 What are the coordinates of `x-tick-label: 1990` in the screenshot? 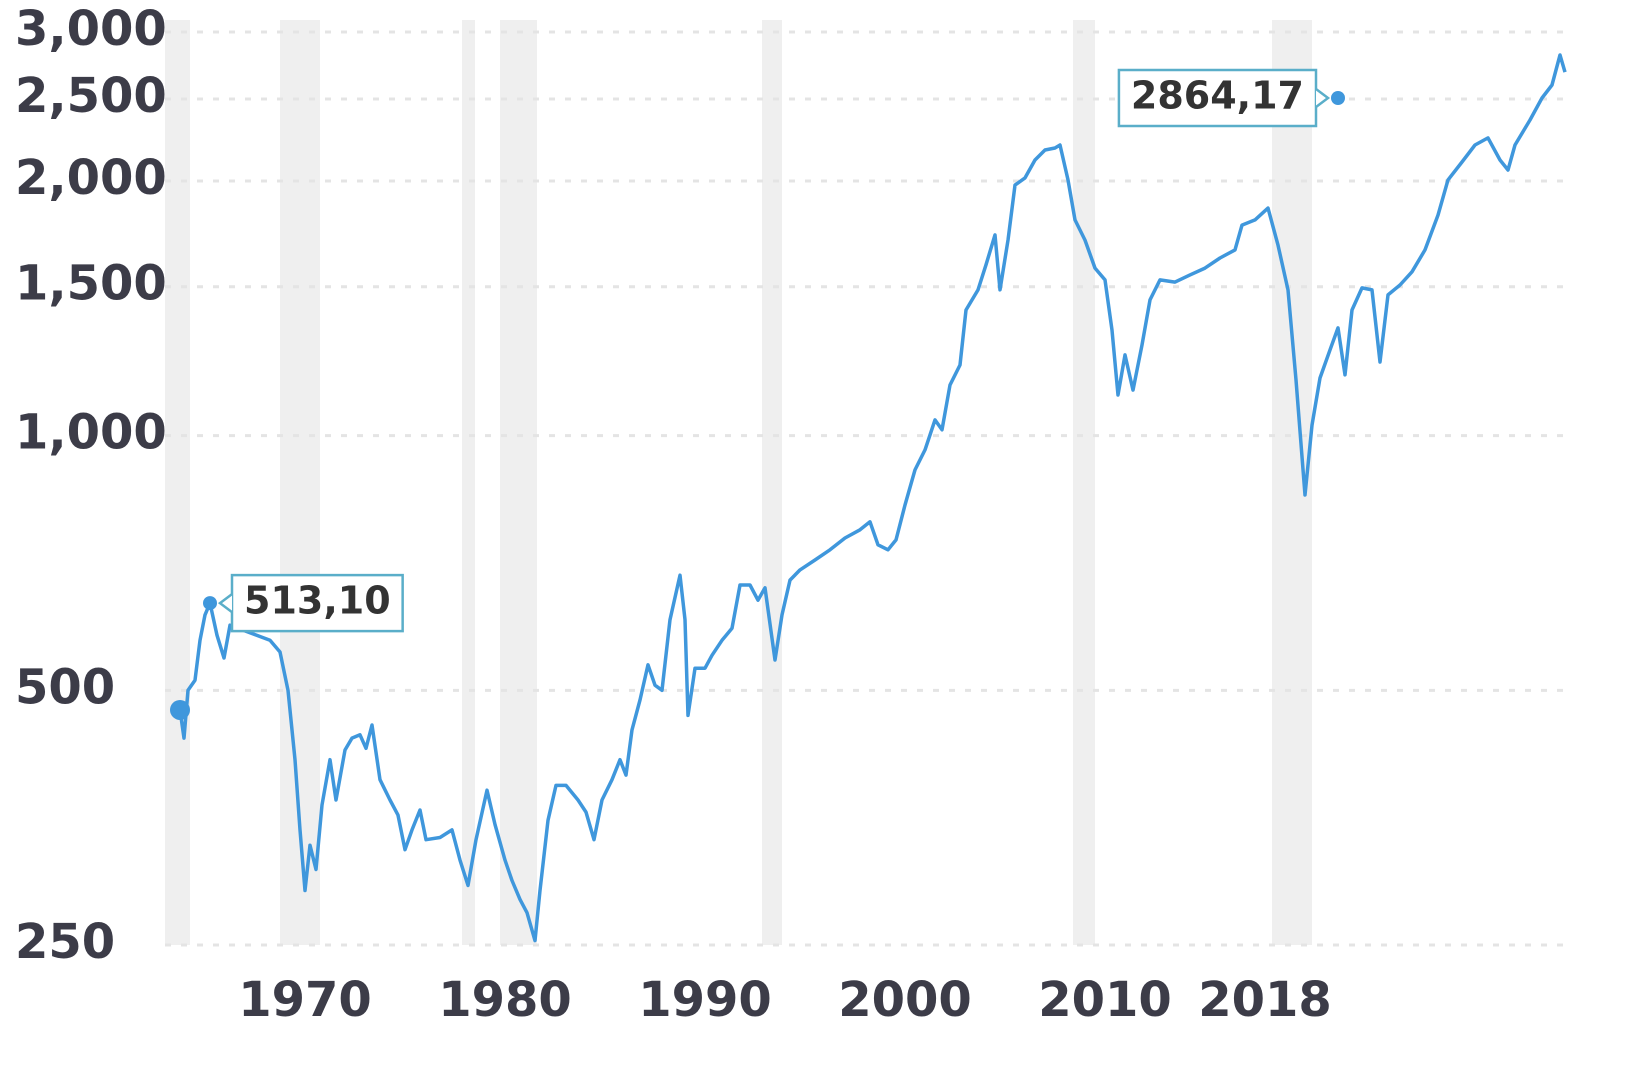 It's located at (705, 1000).